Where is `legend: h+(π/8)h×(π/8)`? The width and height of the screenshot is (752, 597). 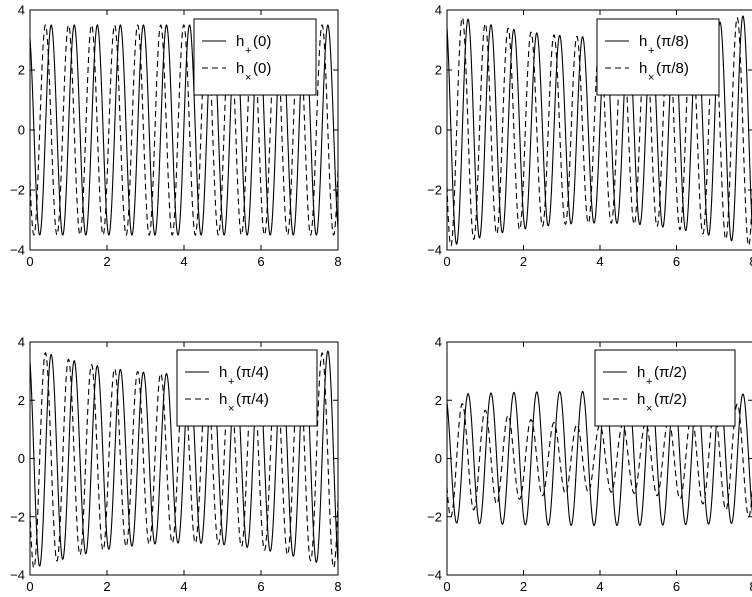 legend: h+(π/8)h×(π/8) is located at coordinates (658, 57).